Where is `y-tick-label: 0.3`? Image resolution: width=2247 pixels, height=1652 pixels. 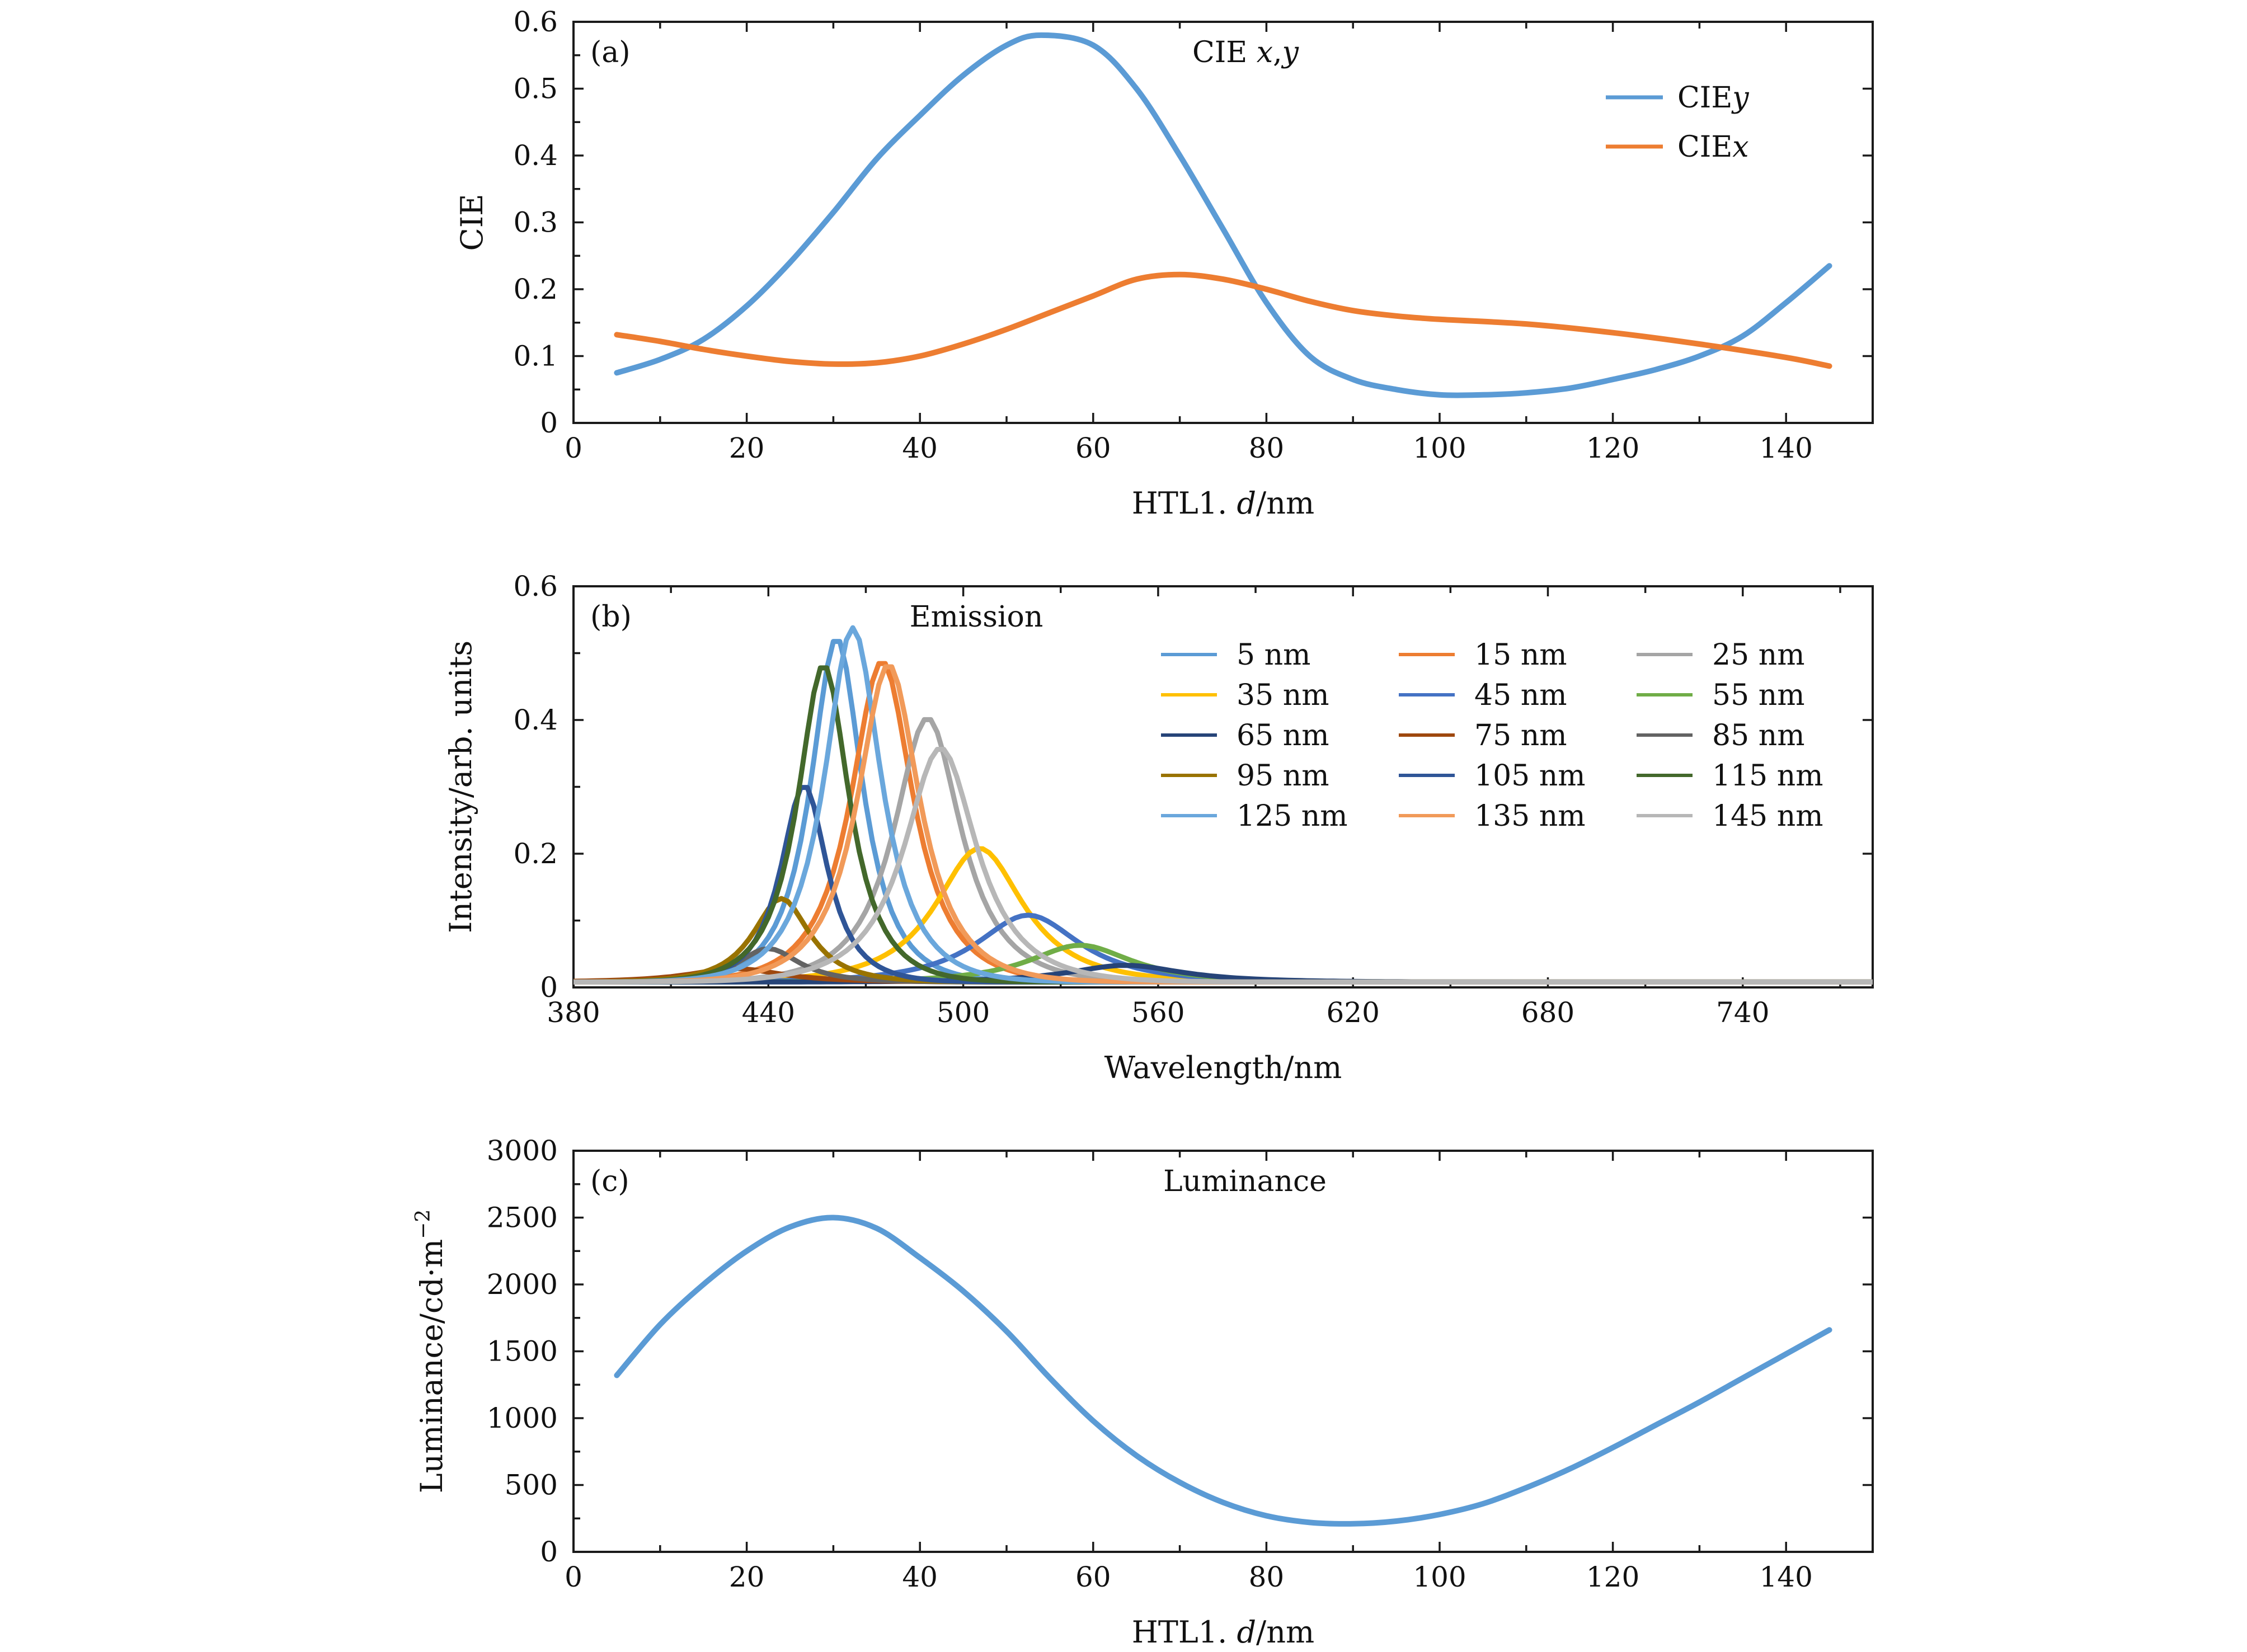 y-tick-label: 0.3 is located at coordinates (535, 223).